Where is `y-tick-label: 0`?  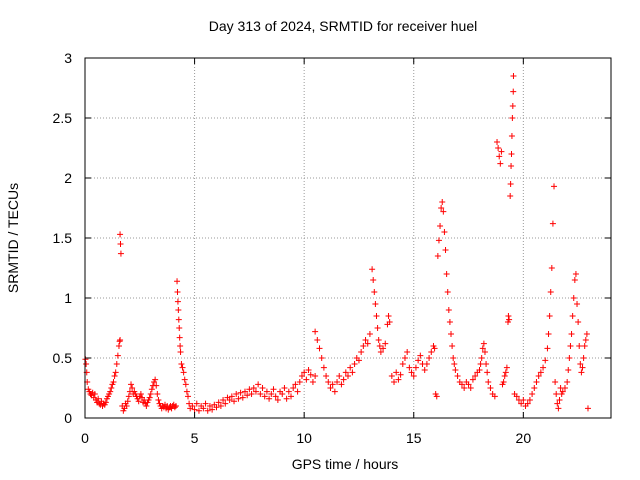 y-tick-label: 0 is located at coordinates (68, 418).